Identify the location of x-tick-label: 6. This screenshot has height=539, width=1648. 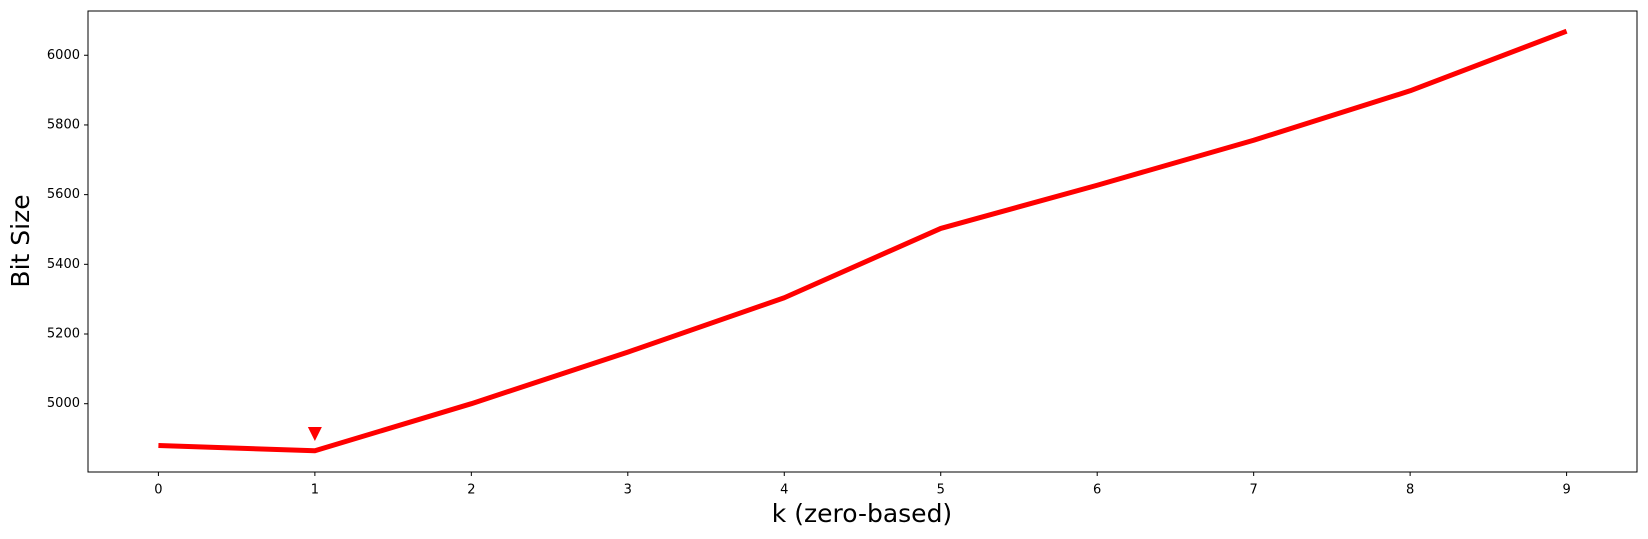
(1097, 490).